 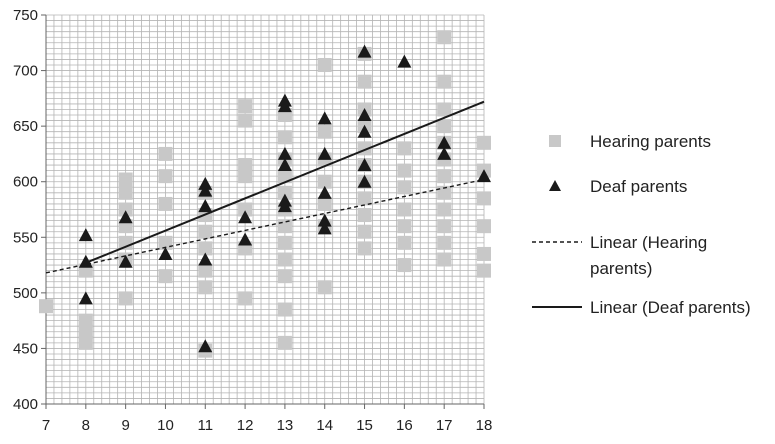 I want to click on y-tick-labels: 400 450 500 550 600 650 700 750, so click(x=25, y=210).